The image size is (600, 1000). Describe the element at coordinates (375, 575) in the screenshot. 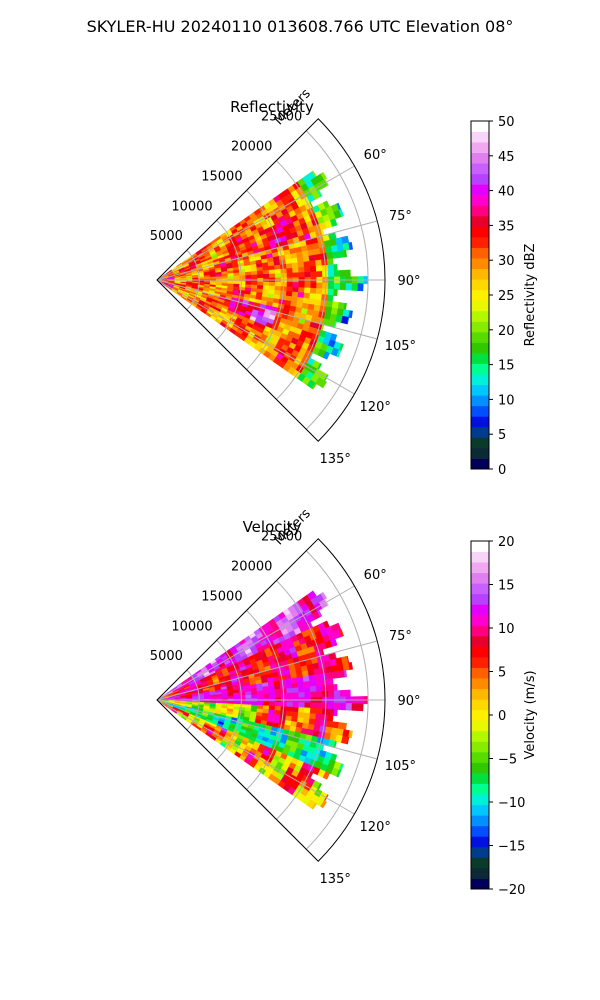

I see `azimuth-tick-label: 60°` at that location.